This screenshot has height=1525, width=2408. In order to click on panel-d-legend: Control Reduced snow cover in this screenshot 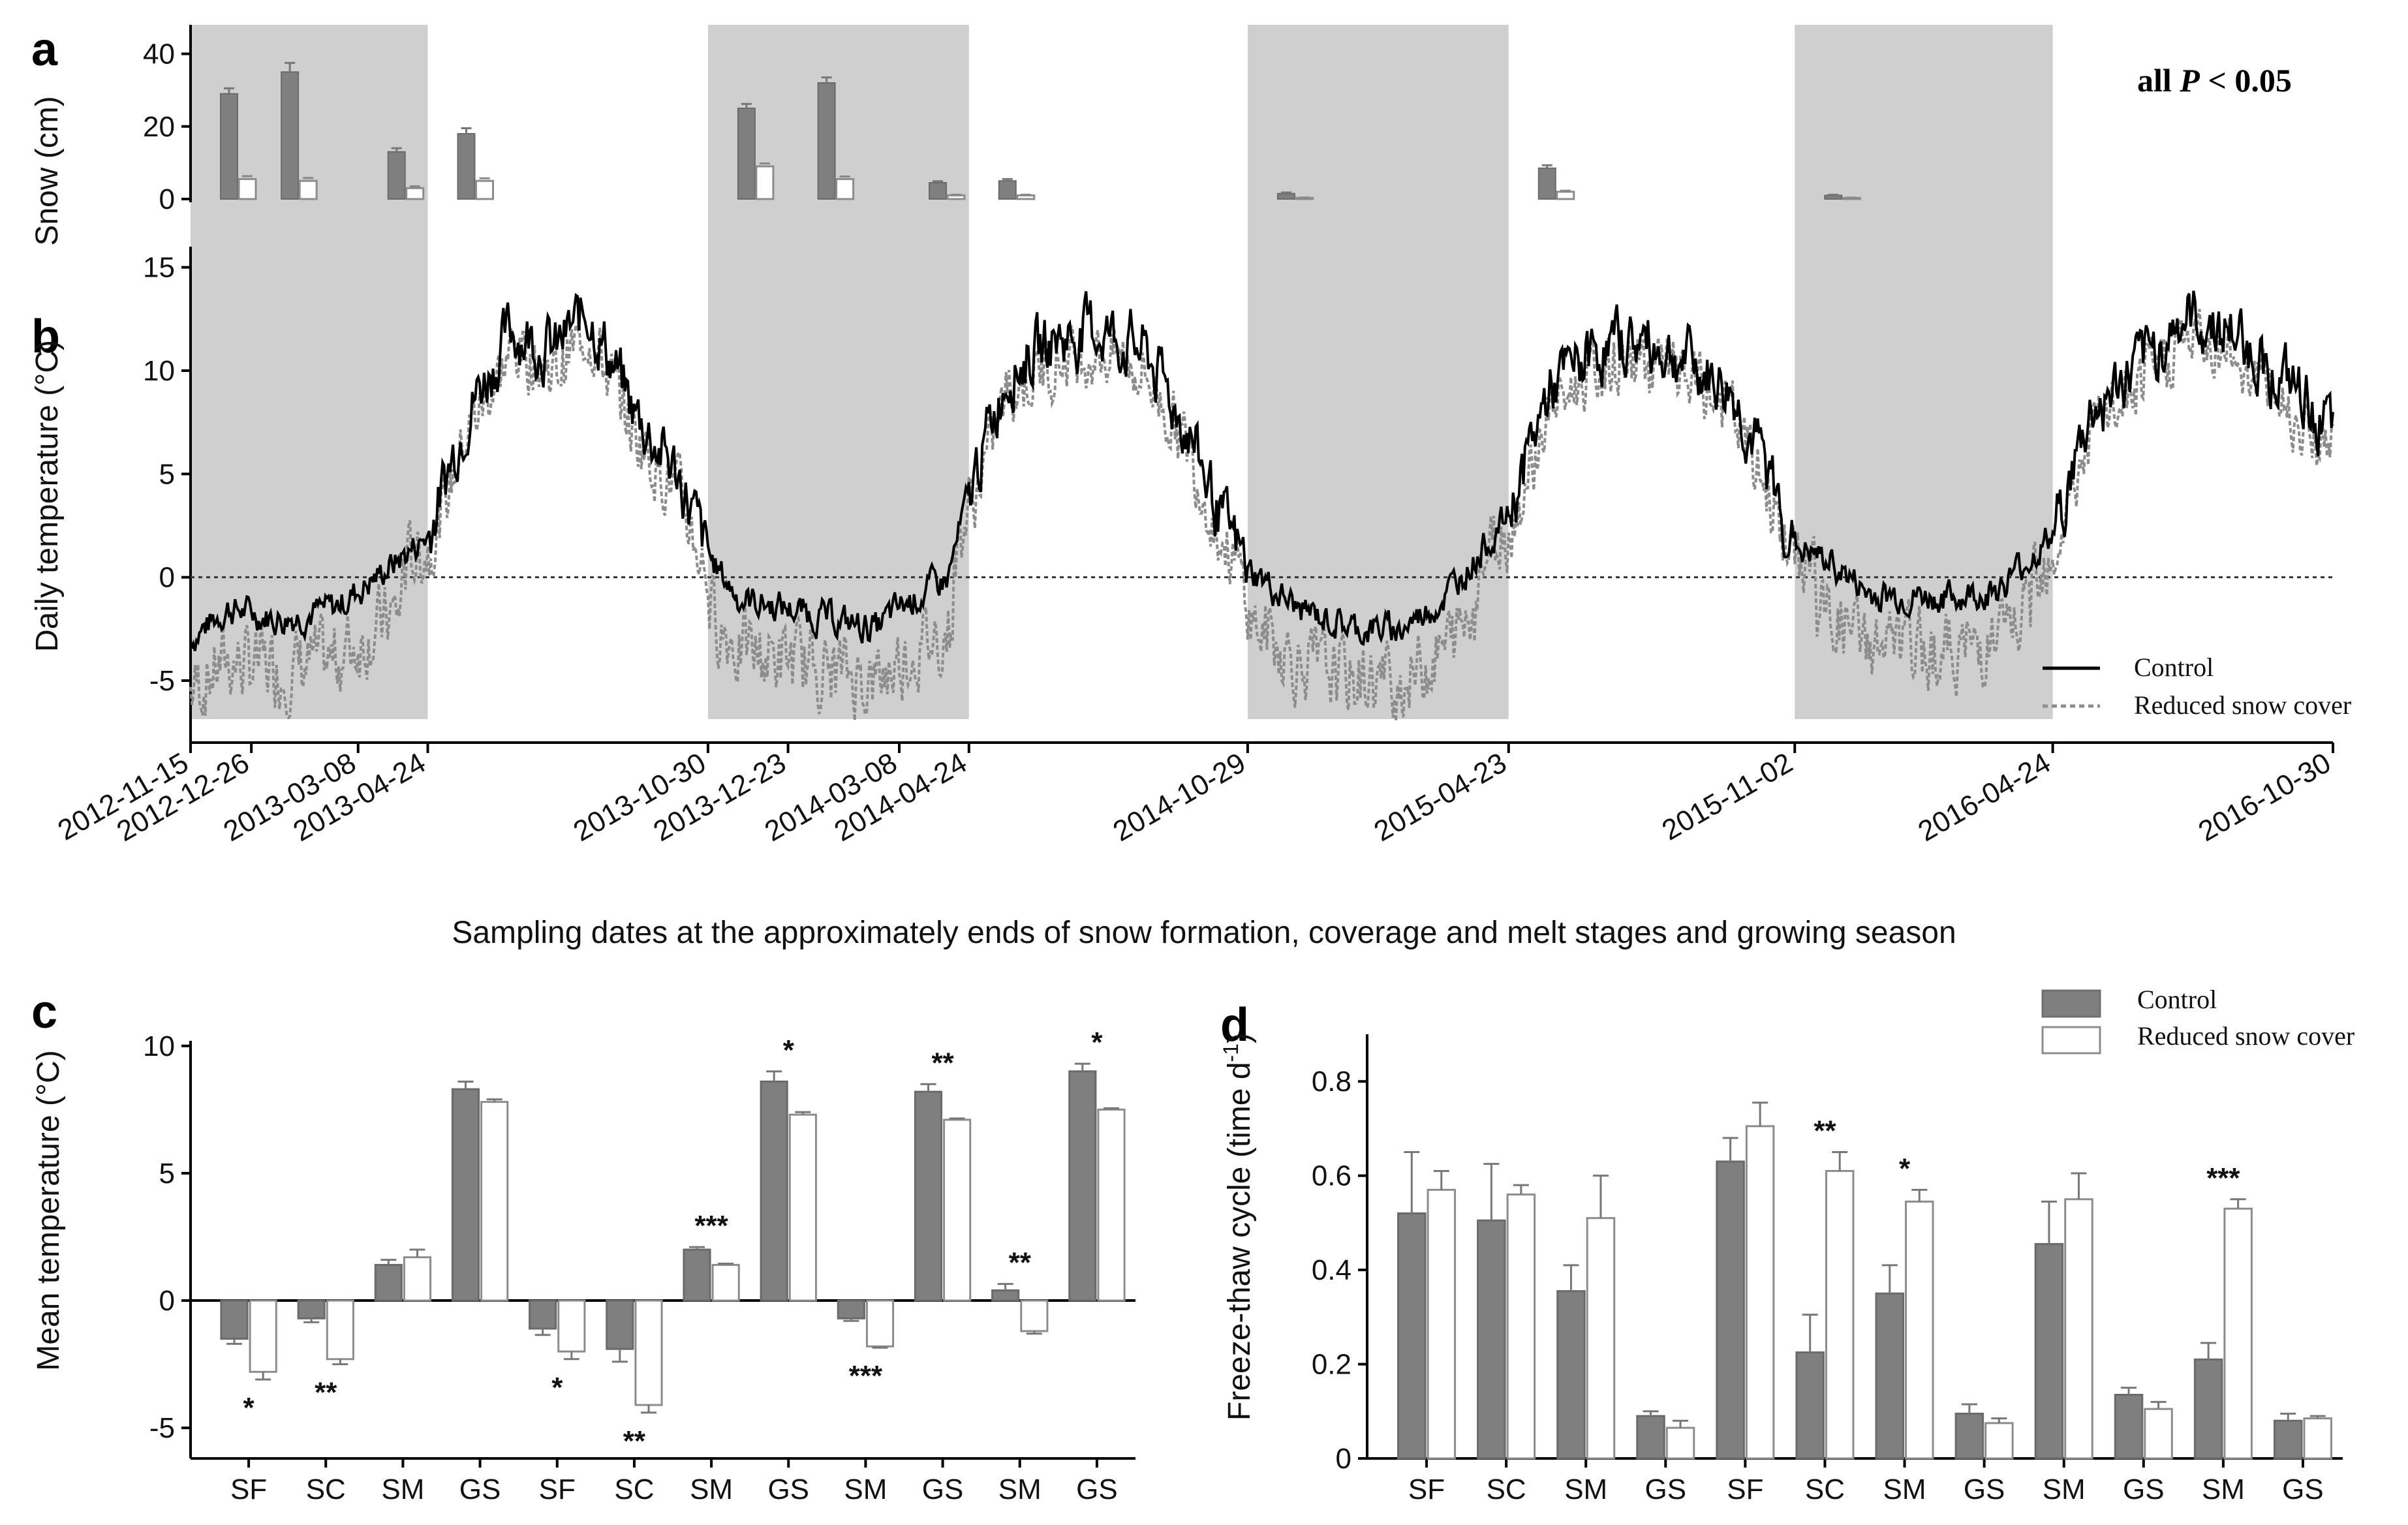, I will do `click(2197, 1020)`.